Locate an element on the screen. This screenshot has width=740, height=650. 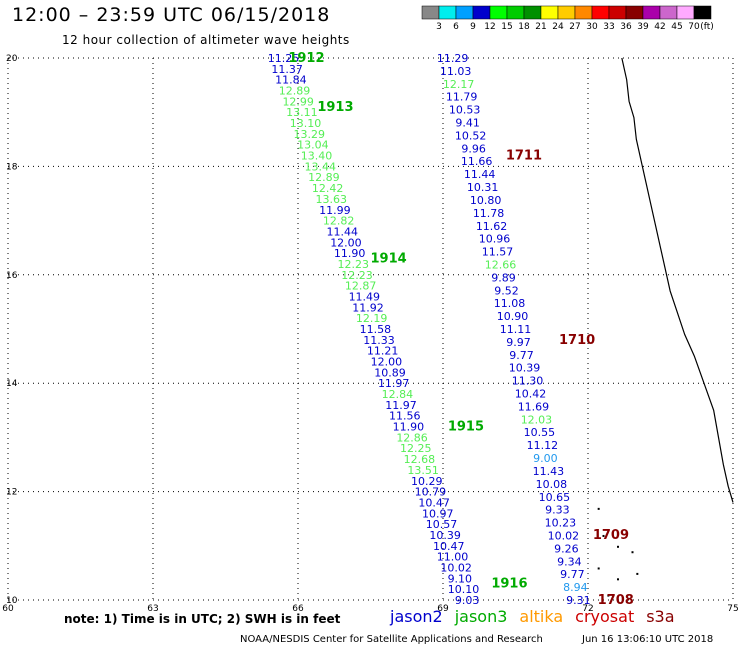
pass-number-label: 1711 is located at coordinates (524, 156).